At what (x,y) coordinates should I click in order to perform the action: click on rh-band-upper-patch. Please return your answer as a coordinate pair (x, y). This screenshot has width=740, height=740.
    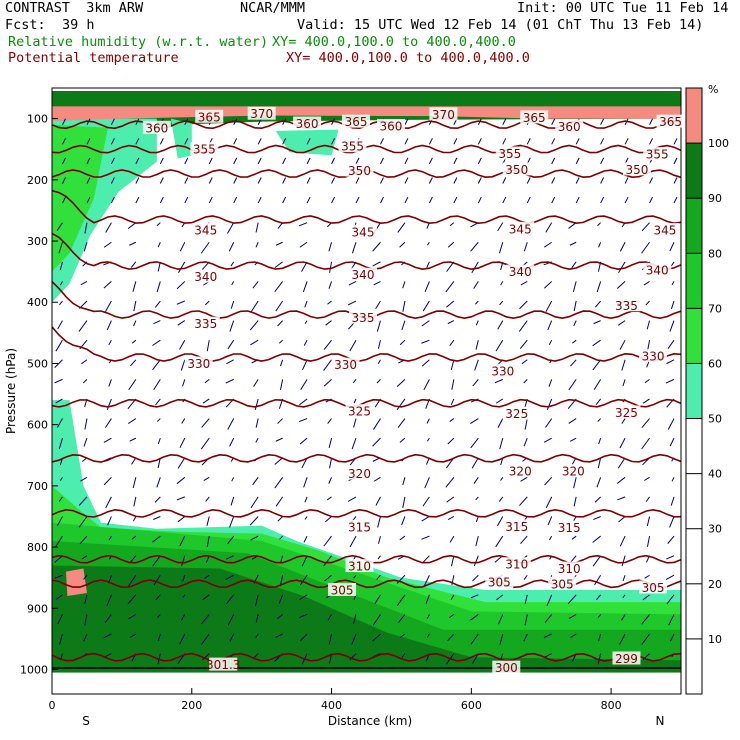
    Looking at the image, I should click on (307, 142).